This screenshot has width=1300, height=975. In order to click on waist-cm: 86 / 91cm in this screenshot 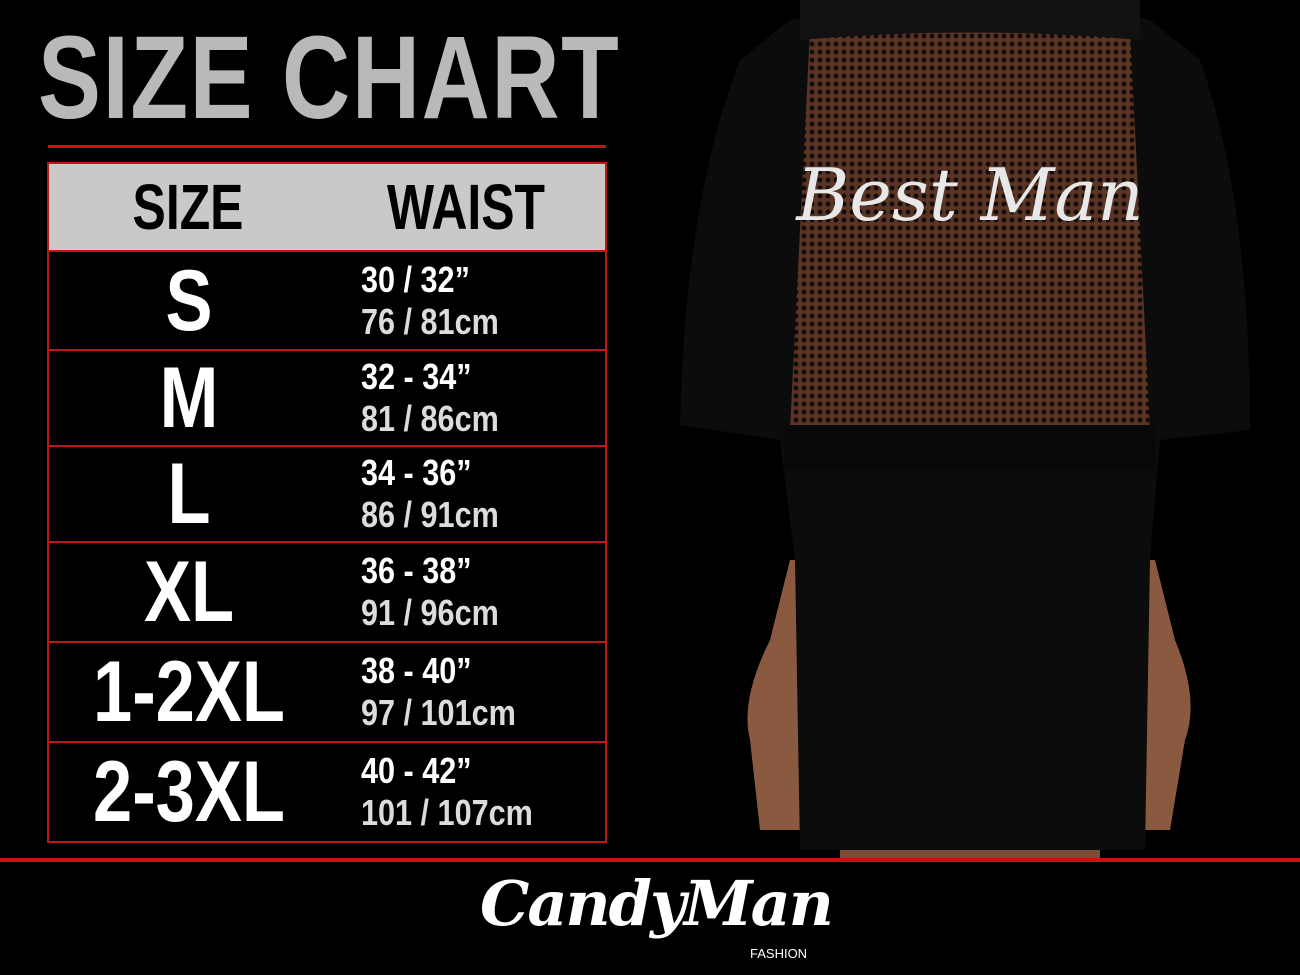, I will do `click(430, 514)`.